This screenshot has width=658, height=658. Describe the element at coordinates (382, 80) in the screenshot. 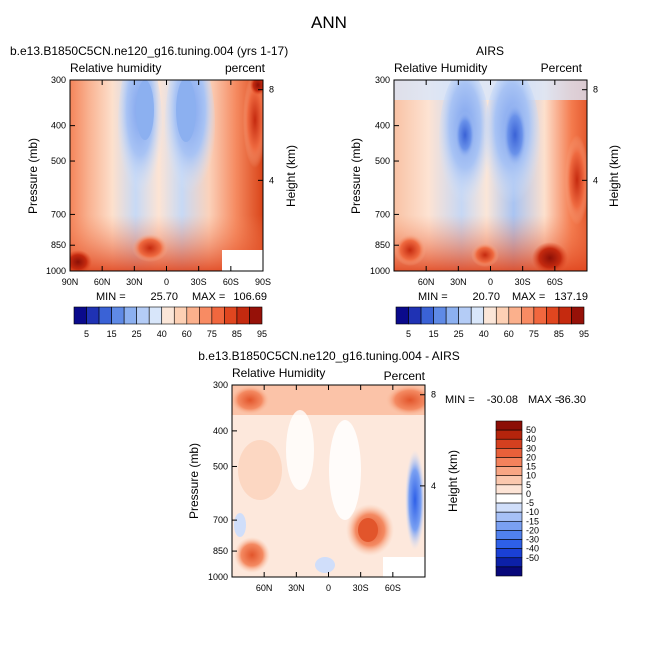

I see `obs-y-tick-label: 300` at that location.